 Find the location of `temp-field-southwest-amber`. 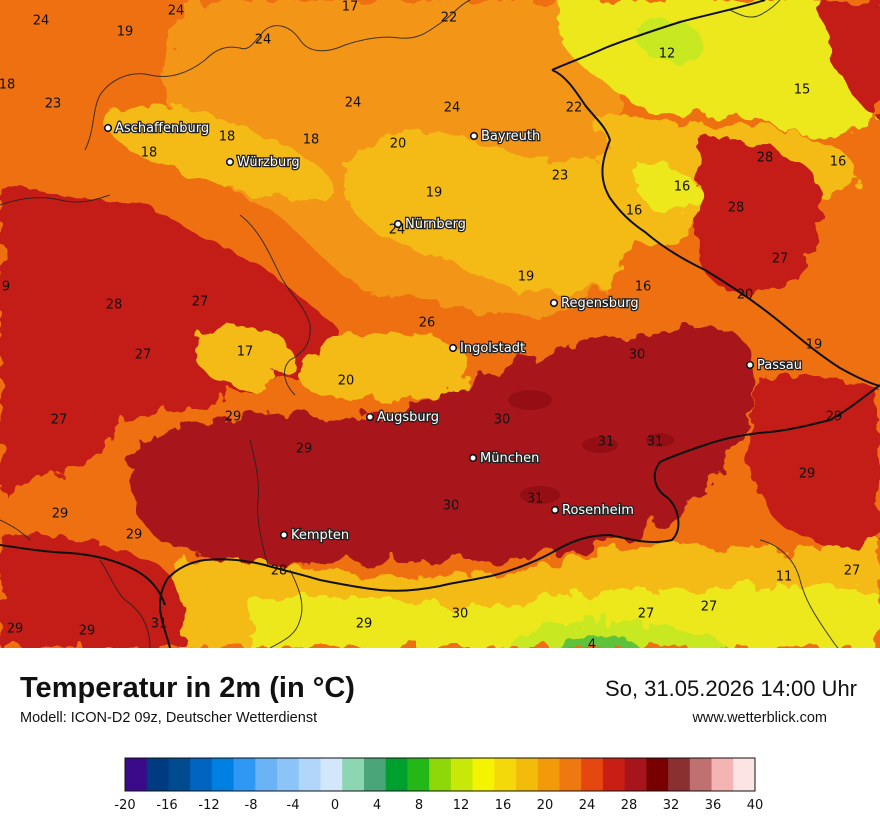

temp-field-southwest-amber is located at coordinates (244, 355).